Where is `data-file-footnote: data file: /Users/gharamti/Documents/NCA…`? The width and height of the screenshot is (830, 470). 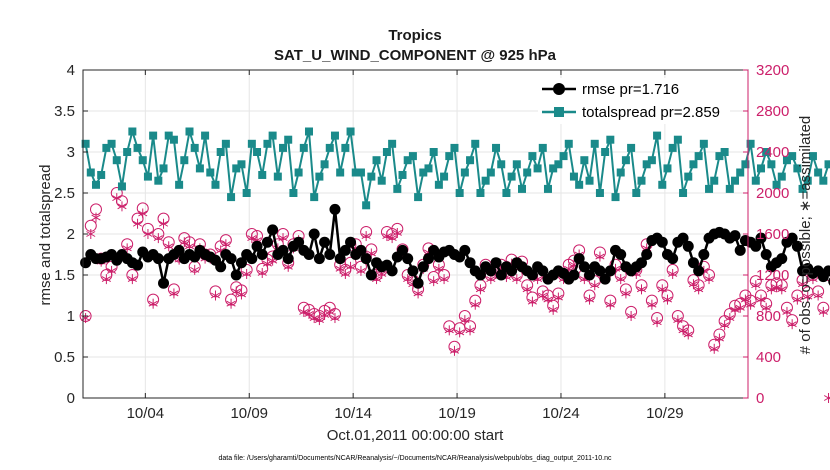
data-file-footnote: data file: /Users/gharamti/Documents/NCA… is located at coordinates (415, 458).